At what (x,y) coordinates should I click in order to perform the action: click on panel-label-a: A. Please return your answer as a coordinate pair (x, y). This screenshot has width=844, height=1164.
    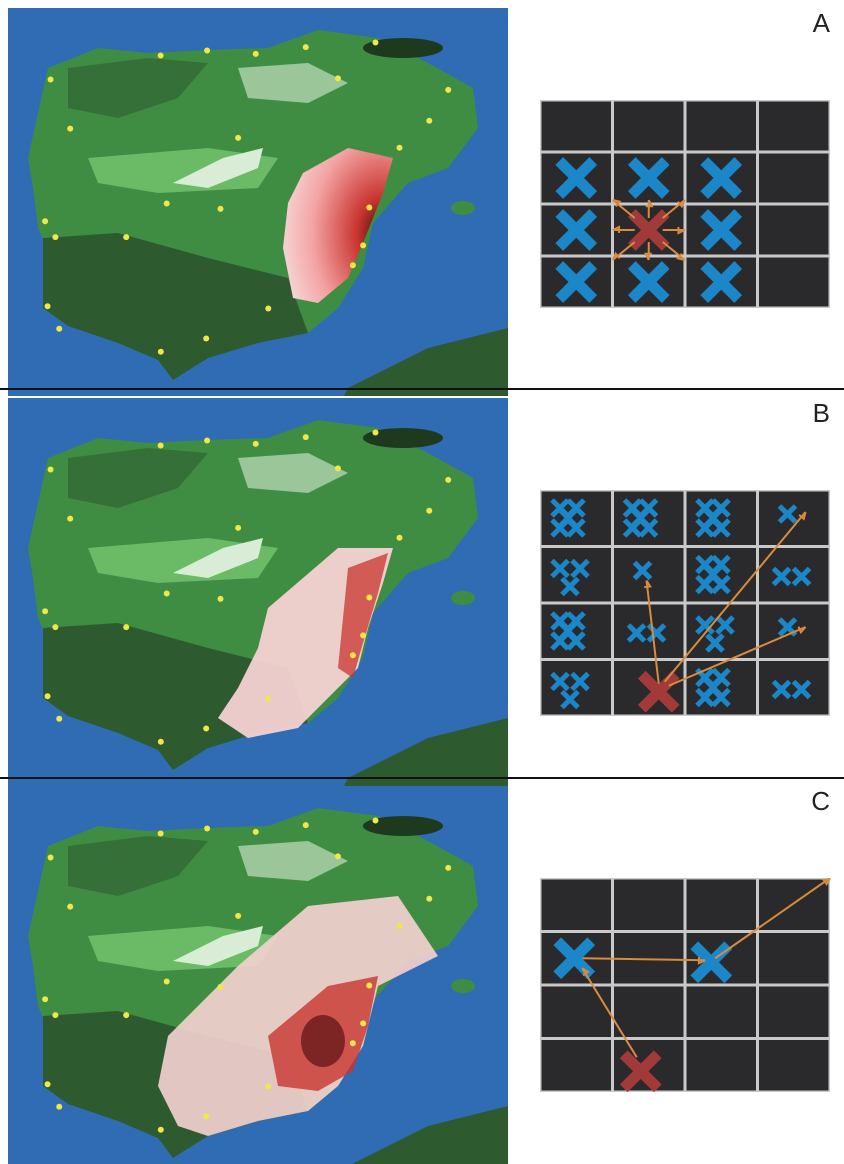
    Looking at the image, I should click on (821, 23).